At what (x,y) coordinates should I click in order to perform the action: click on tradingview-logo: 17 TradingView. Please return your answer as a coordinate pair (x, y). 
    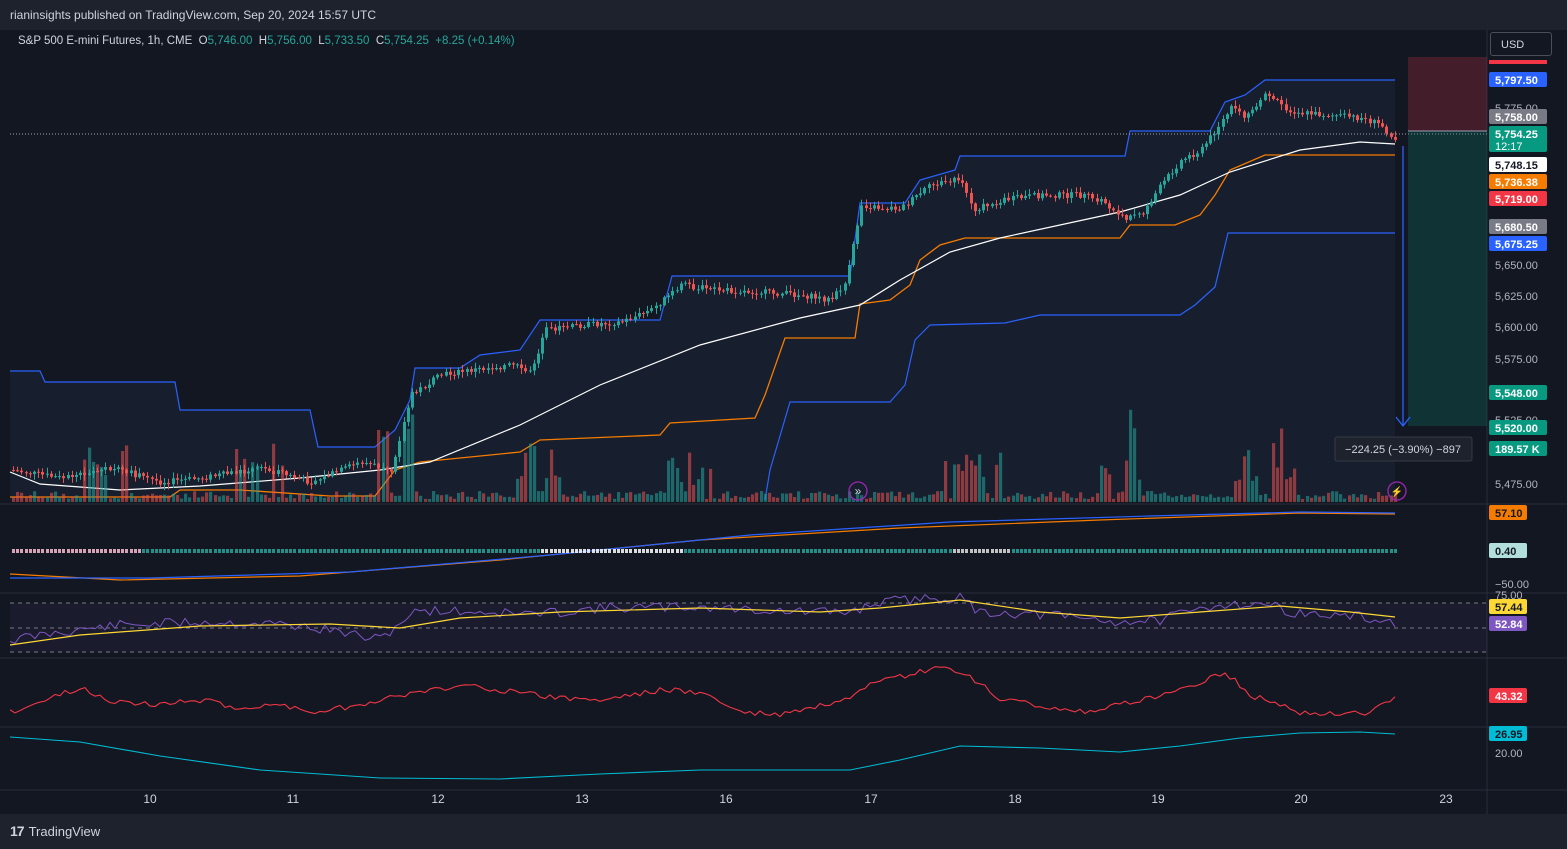
    Looking at the image, I should click on (55, 831).